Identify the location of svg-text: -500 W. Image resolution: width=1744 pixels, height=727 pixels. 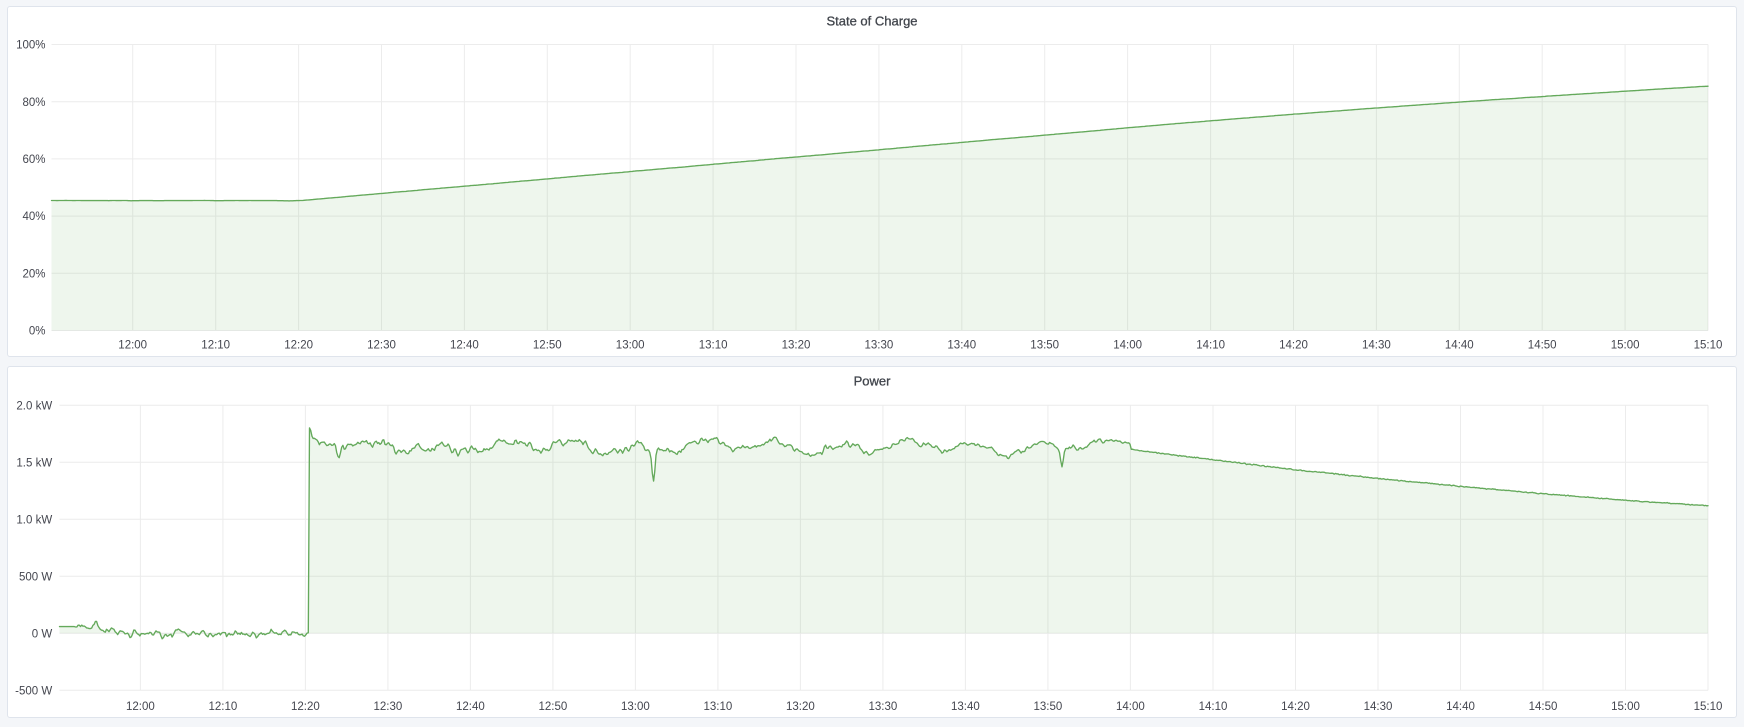
(33, 691).